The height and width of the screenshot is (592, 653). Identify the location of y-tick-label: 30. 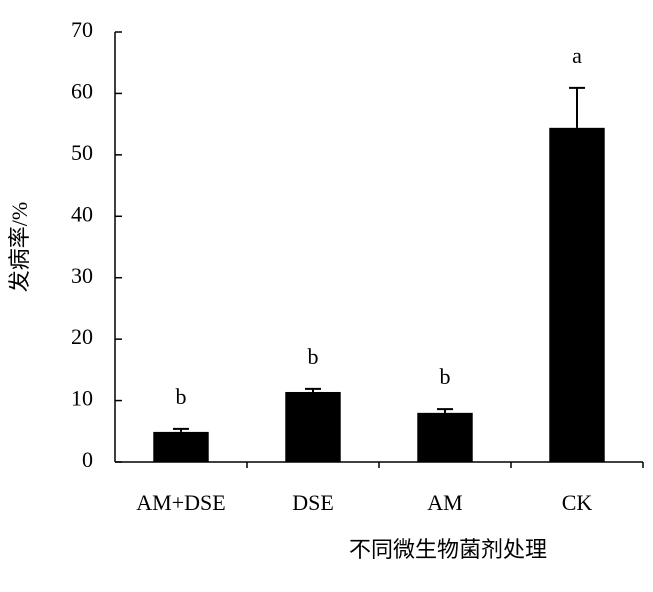
(82, 275).